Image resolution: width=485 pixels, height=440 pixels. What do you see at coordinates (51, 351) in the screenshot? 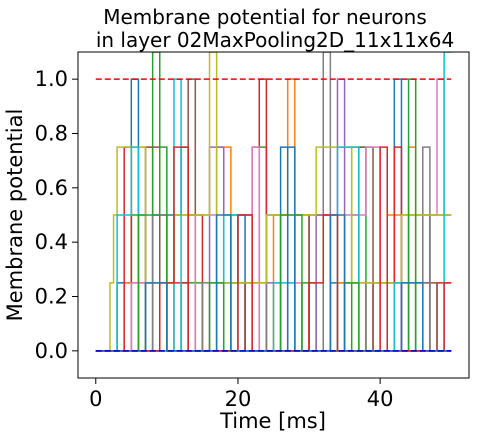
I see `y-tick-label: 0.0` at bounding box center [51, 351].